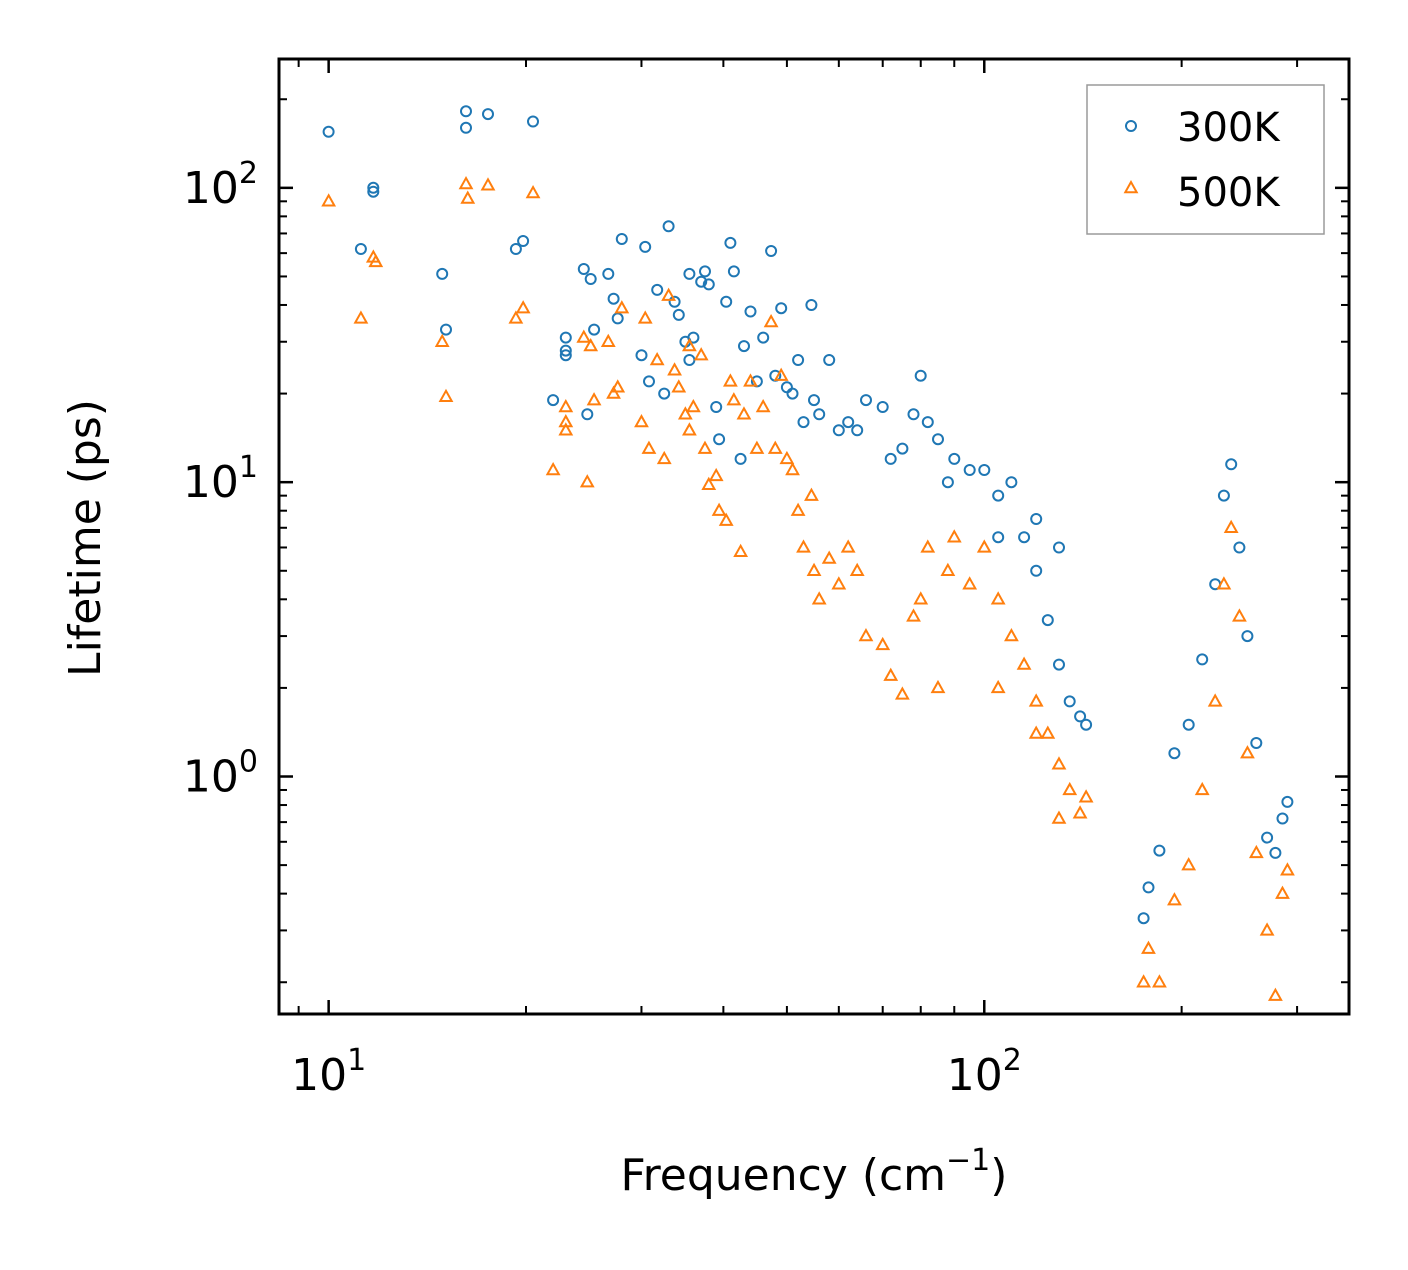  Describe the element at coordinates (984, 1072) in the screenshot. I see `x-tick-label-100: 102` at that location.